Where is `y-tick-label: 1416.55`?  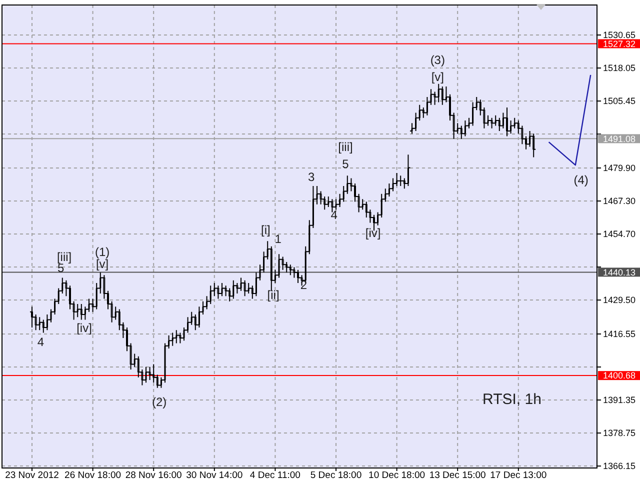
y-tick-label: 1416.55 is located at coordinates (619, 334).